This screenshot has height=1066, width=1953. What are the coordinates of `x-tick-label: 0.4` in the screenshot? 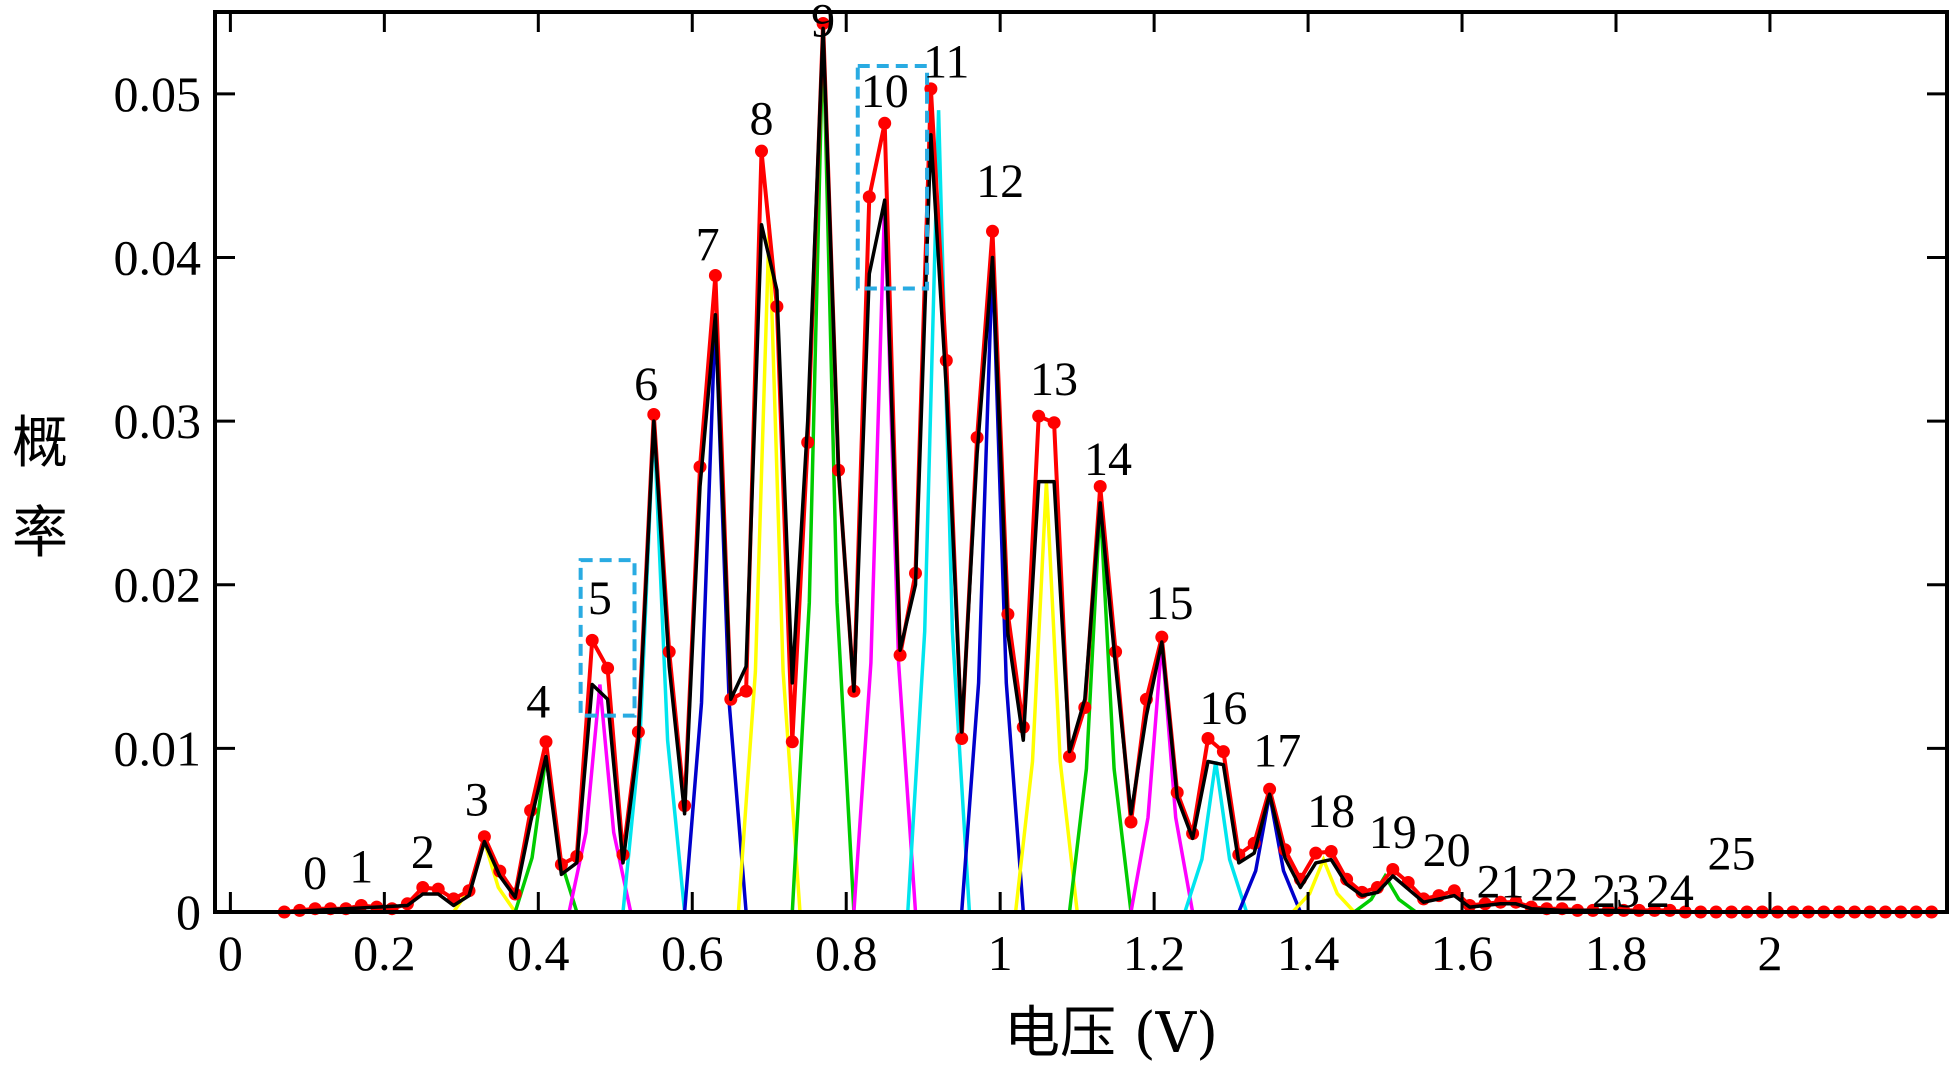 It's located at (538, 953).